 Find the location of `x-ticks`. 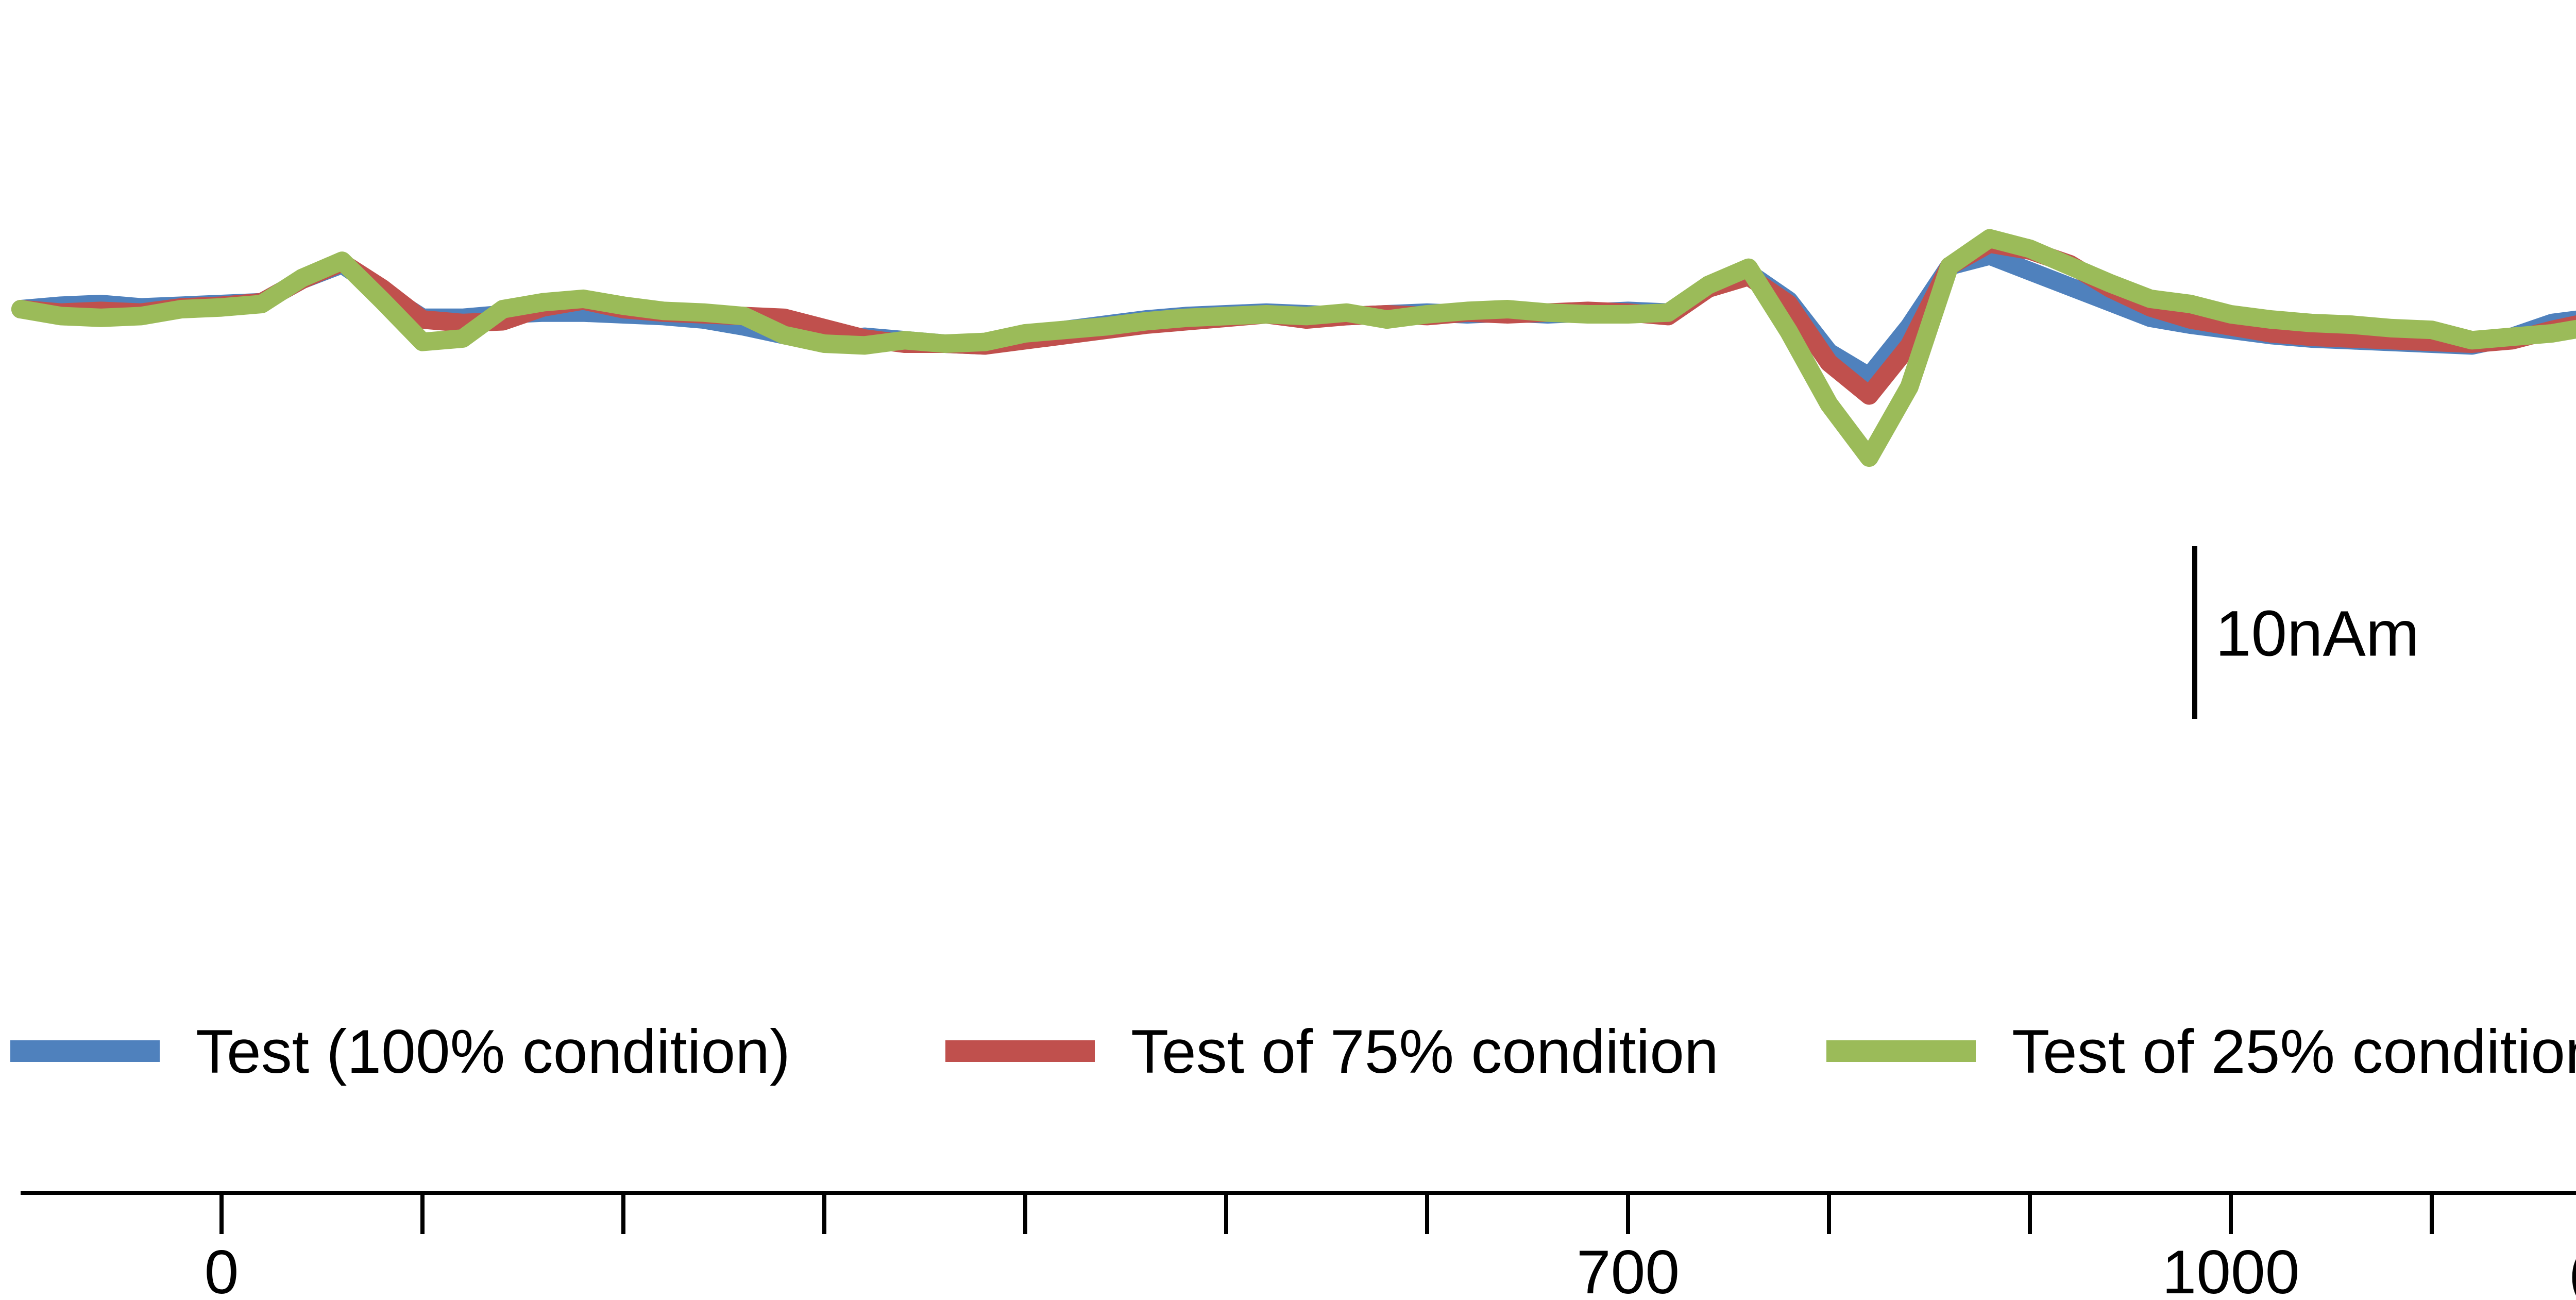

x-ticks is located at coordinates (1326, 1213).